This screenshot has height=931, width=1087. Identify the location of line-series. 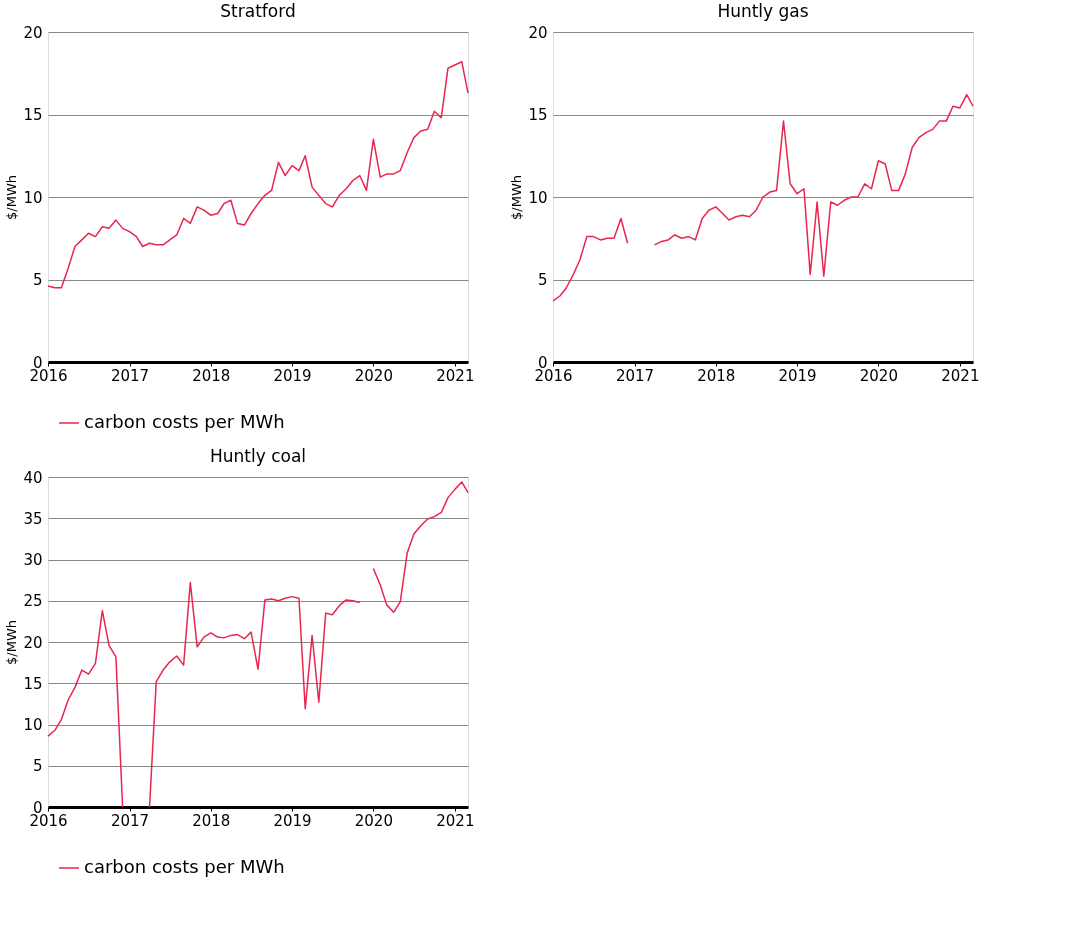
(258, 174).